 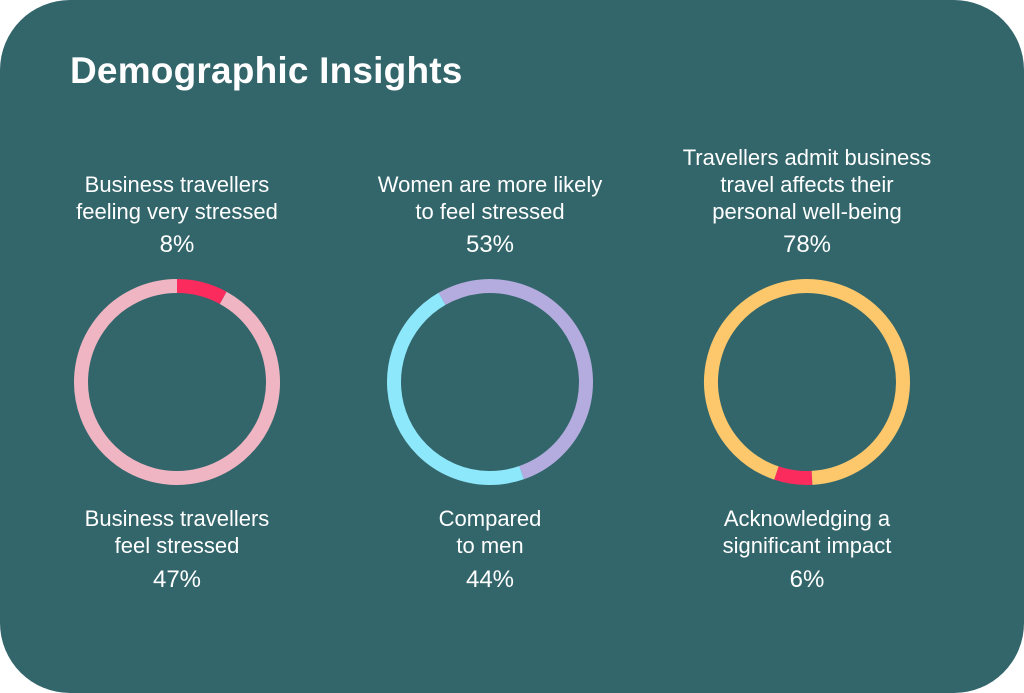 I want to click on donut-chart-gender, so click(x=490, y=382).